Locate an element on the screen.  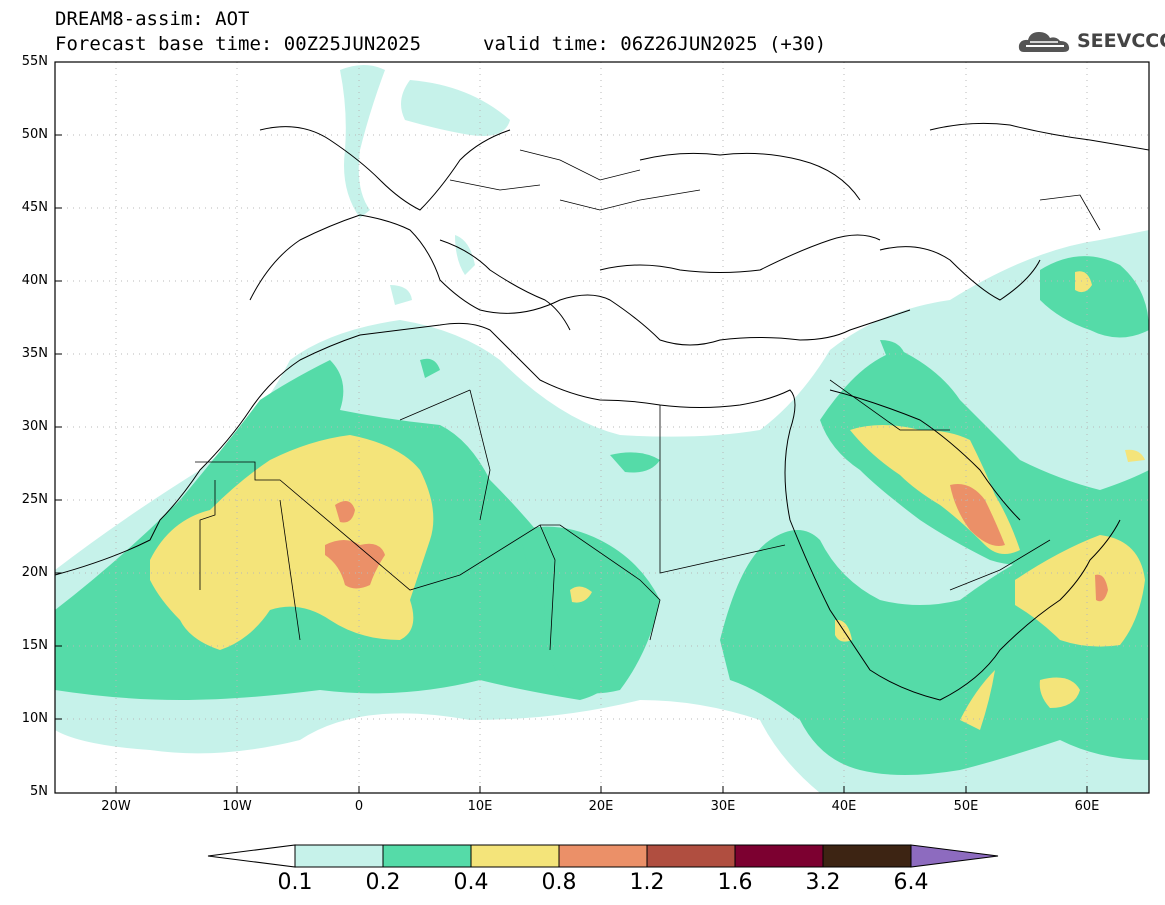
colorbar-label: 0.2 is located at coordinates (383, 882).